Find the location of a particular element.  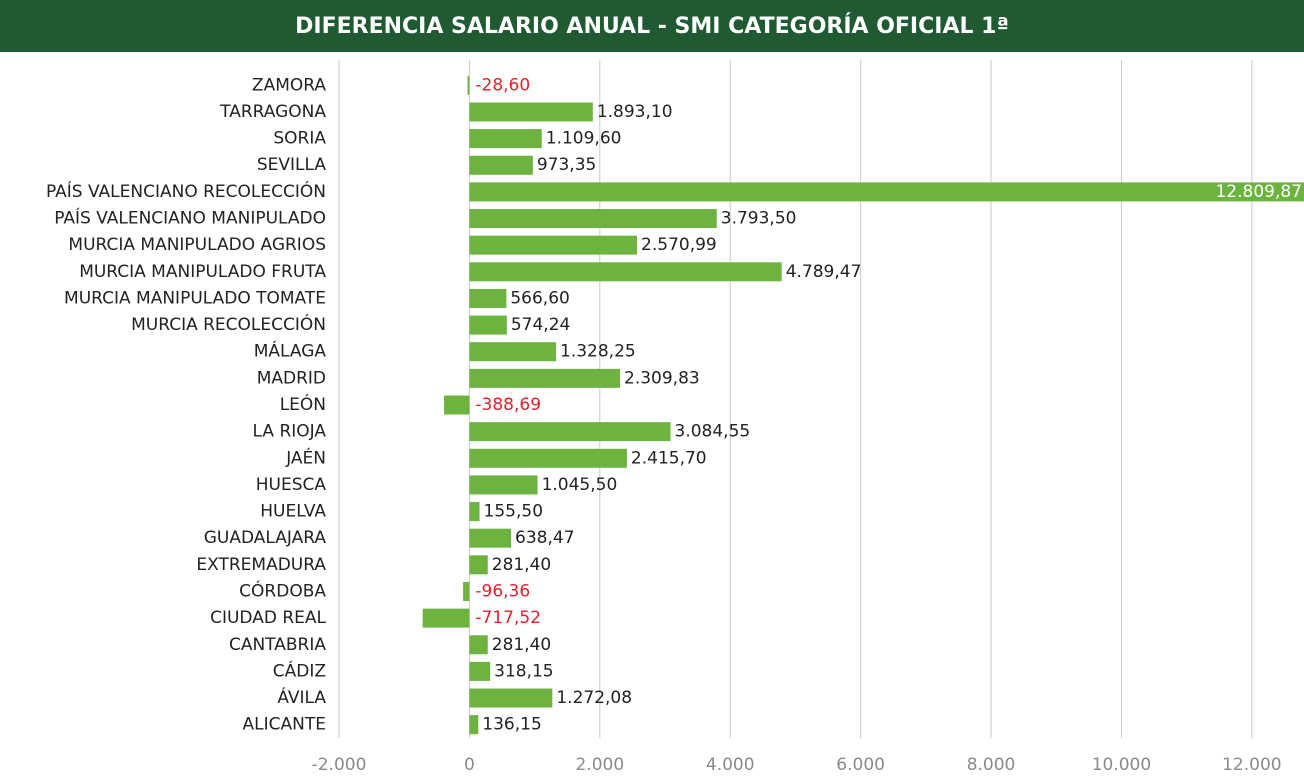

y-tick-label: CIUDAD REAL is located at coordinates (268, 618).